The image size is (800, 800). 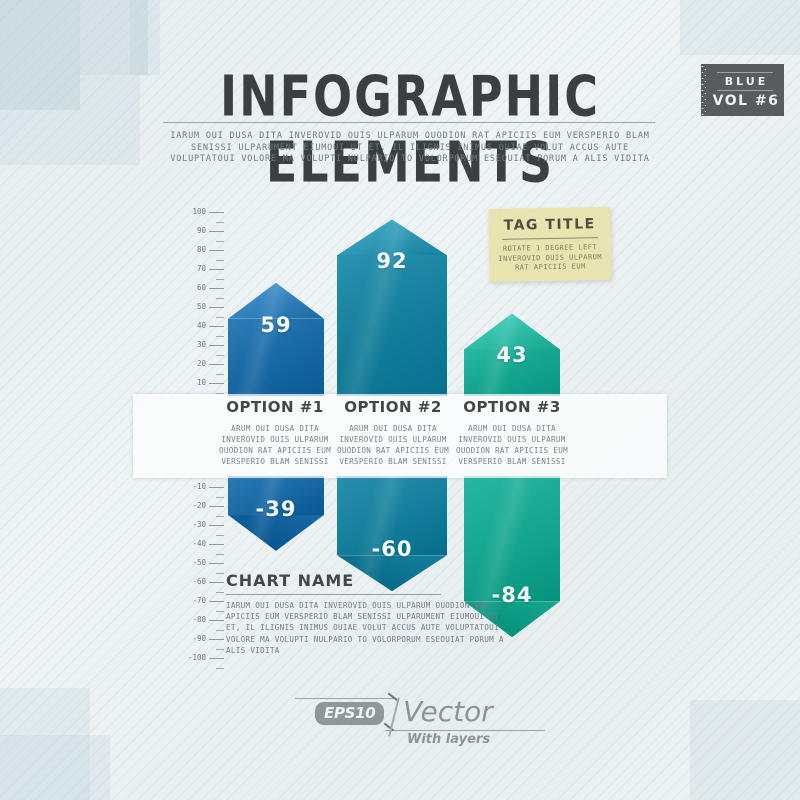 I want to click on chart-name-divider, so click(x=333, y=594).